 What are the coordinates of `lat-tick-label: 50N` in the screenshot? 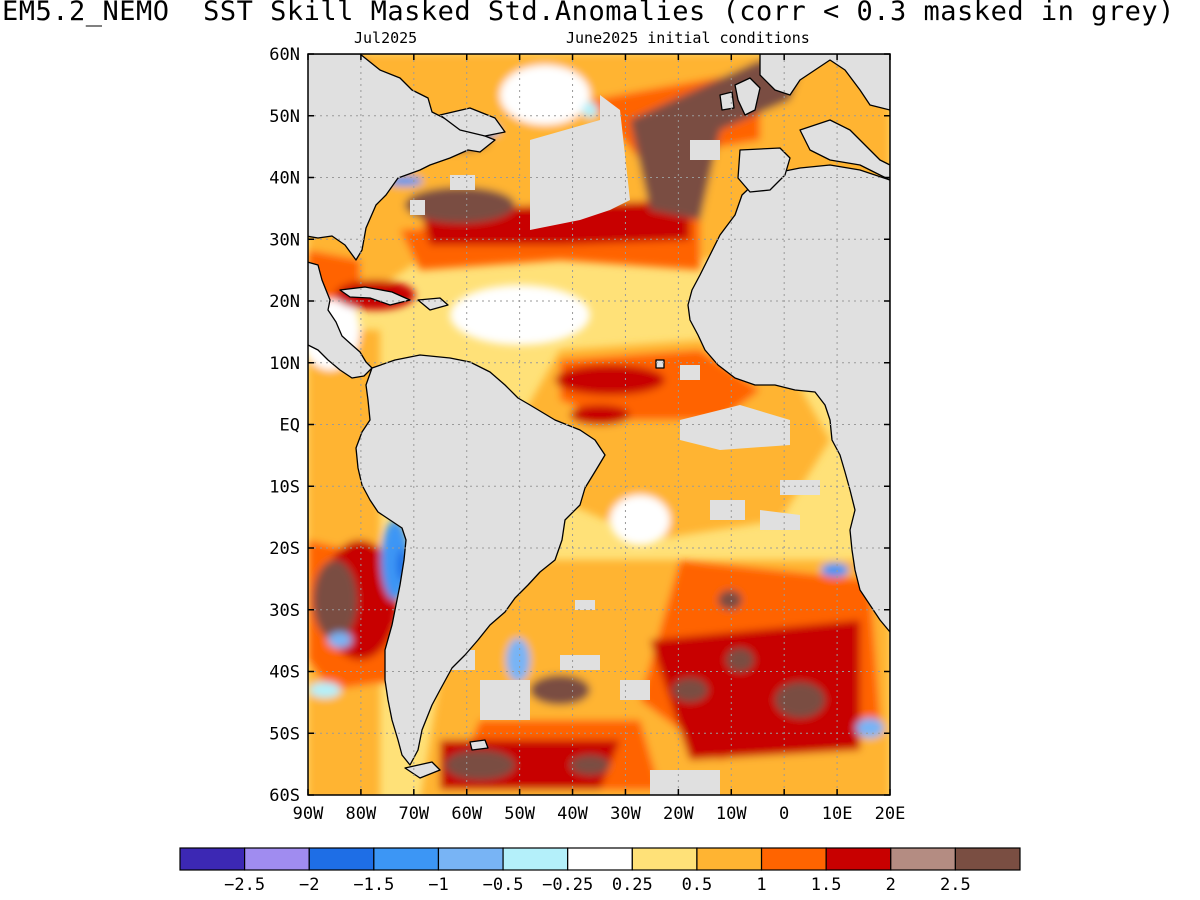 It's located at (284, 117).